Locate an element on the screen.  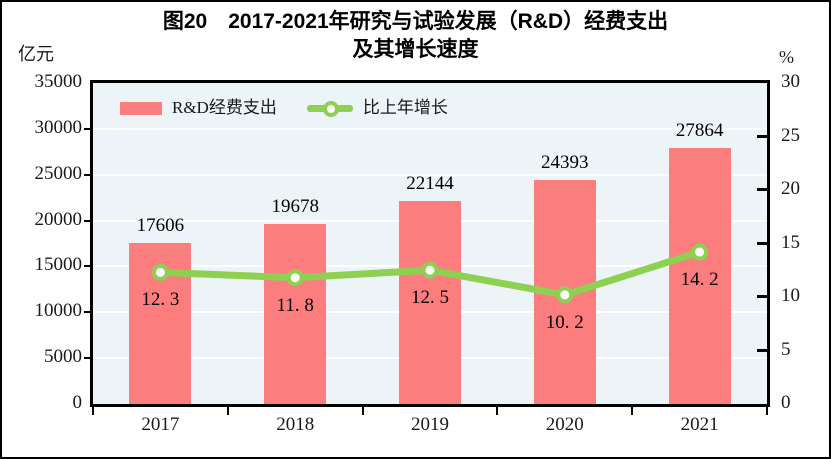
x-axis-category-label: 2020 is located at coordinates (564, 424).